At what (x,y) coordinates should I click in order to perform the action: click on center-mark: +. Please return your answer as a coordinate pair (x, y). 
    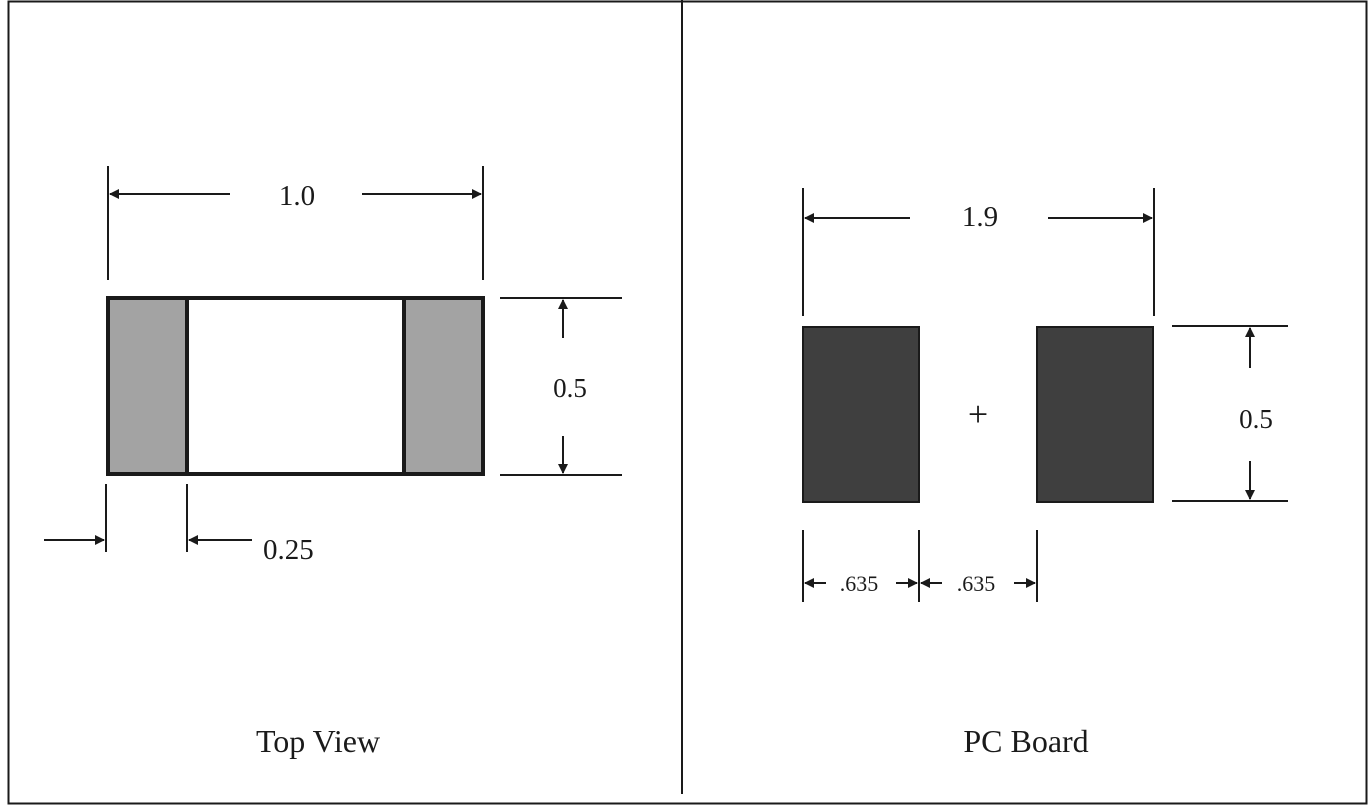
    Looking at the image, I should click on (978, 414).